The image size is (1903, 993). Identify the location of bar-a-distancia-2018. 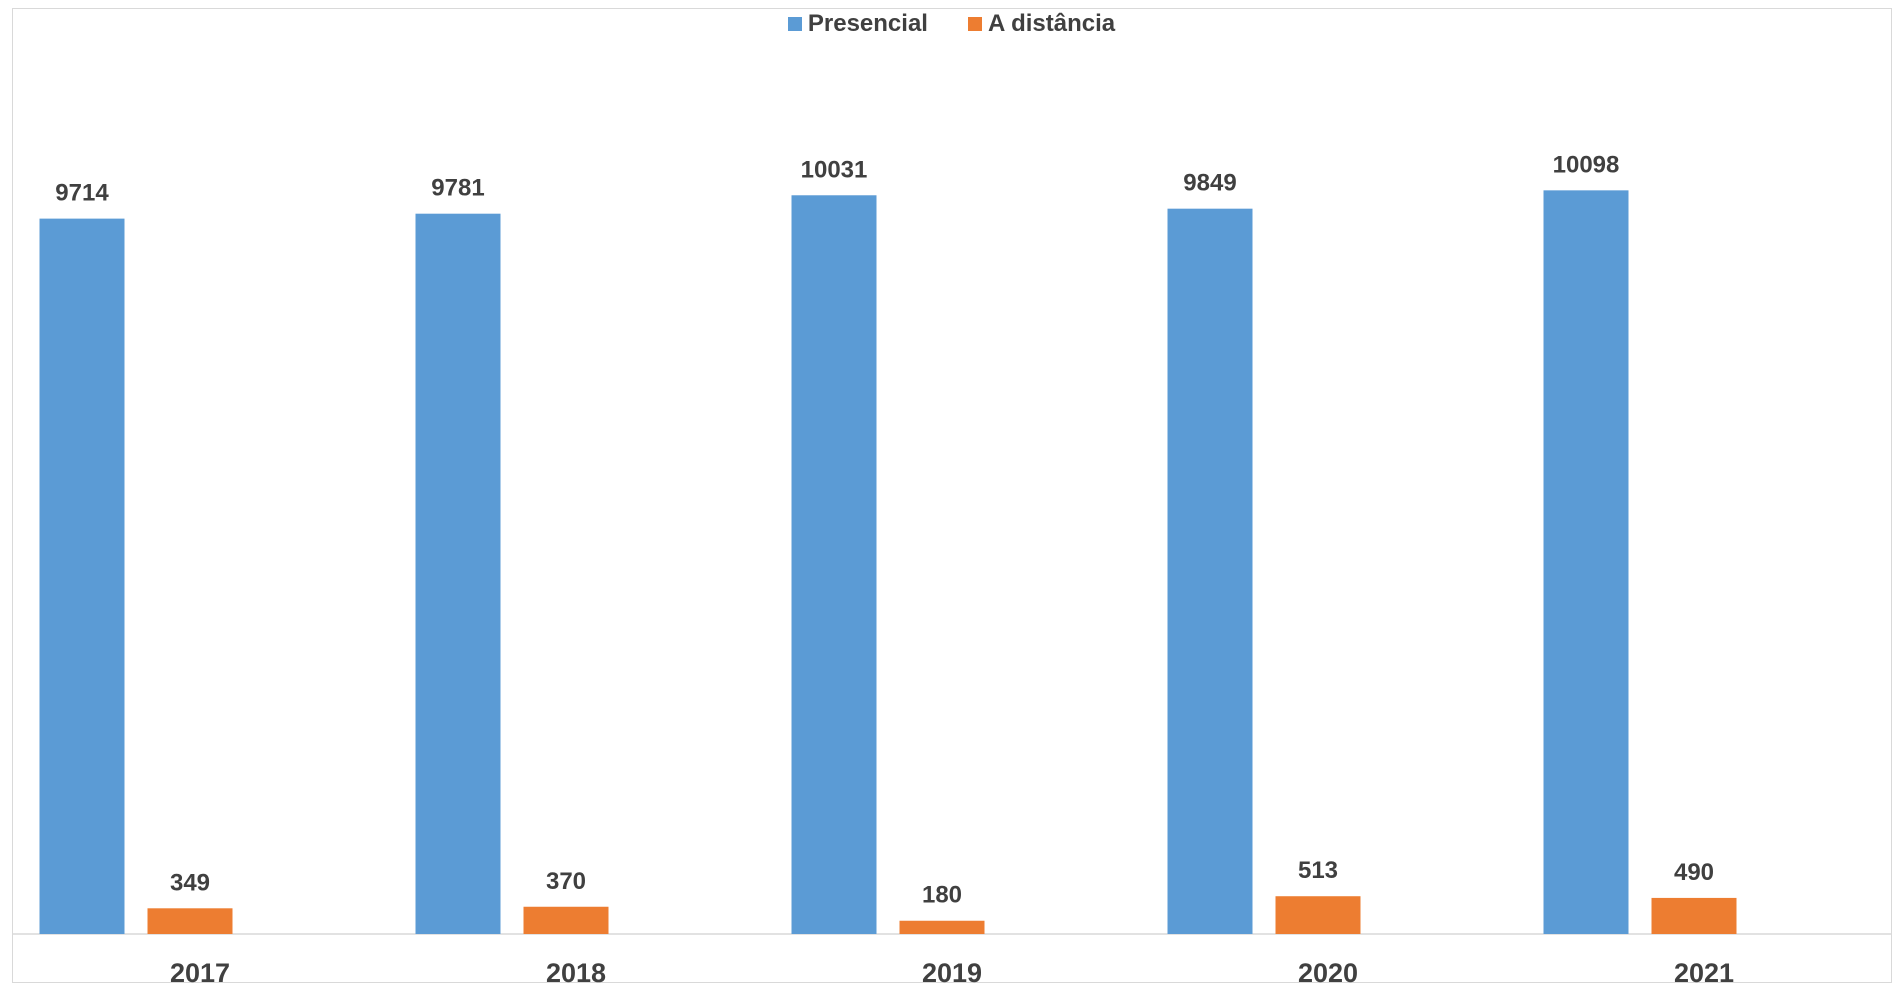
(566, 920).